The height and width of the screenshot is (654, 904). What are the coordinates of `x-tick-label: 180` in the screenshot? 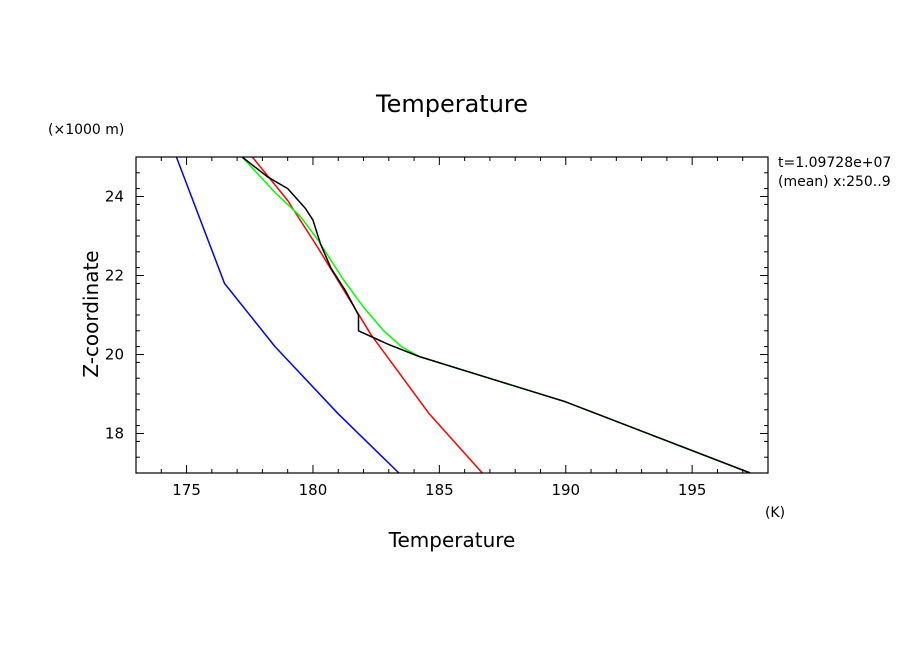 It's located at (313, 490).